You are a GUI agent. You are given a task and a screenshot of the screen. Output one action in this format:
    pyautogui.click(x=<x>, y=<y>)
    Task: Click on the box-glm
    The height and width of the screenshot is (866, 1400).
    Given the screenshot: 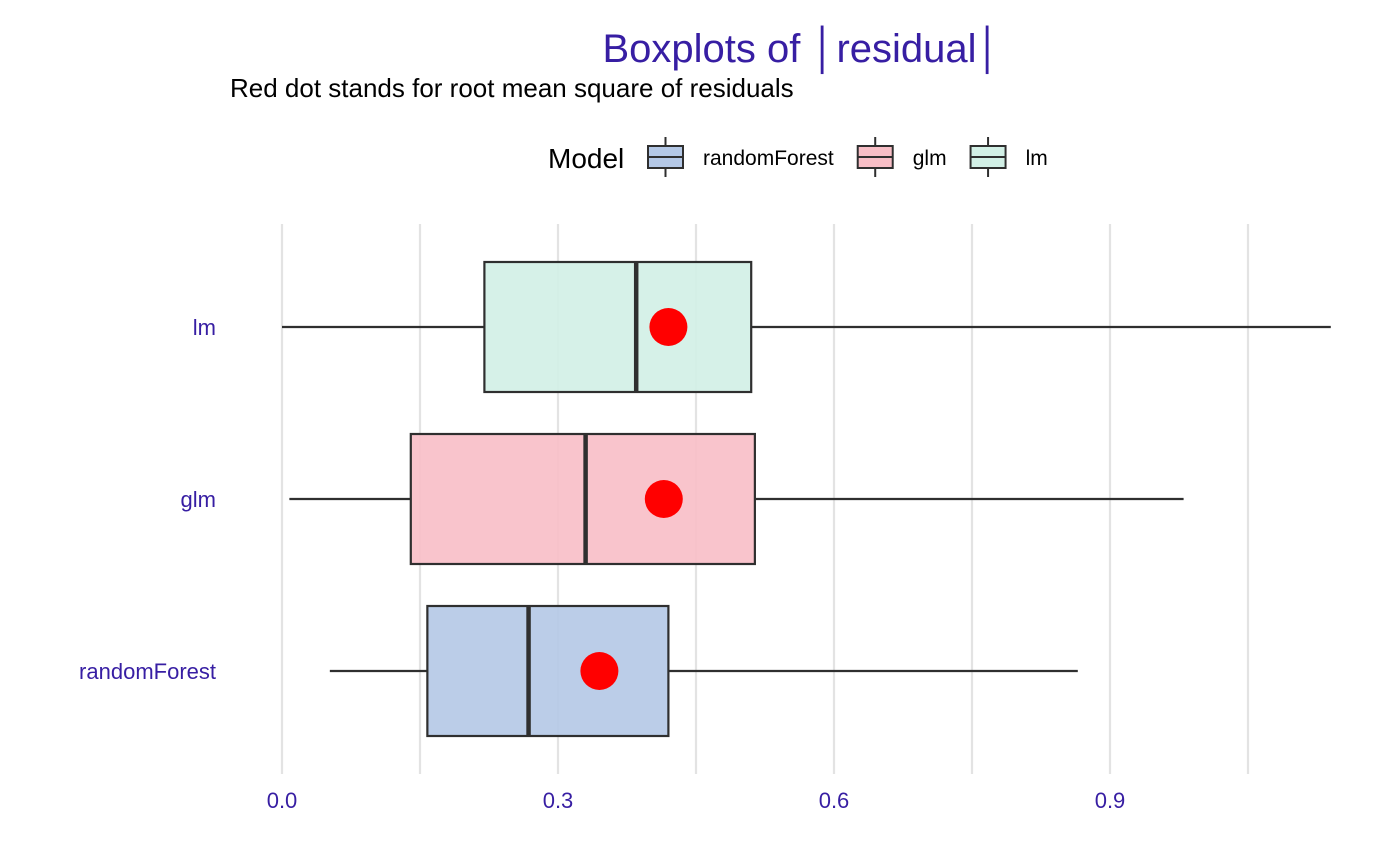 What is the action you would take?
    pyautogui.click(x=736, y=499)
    